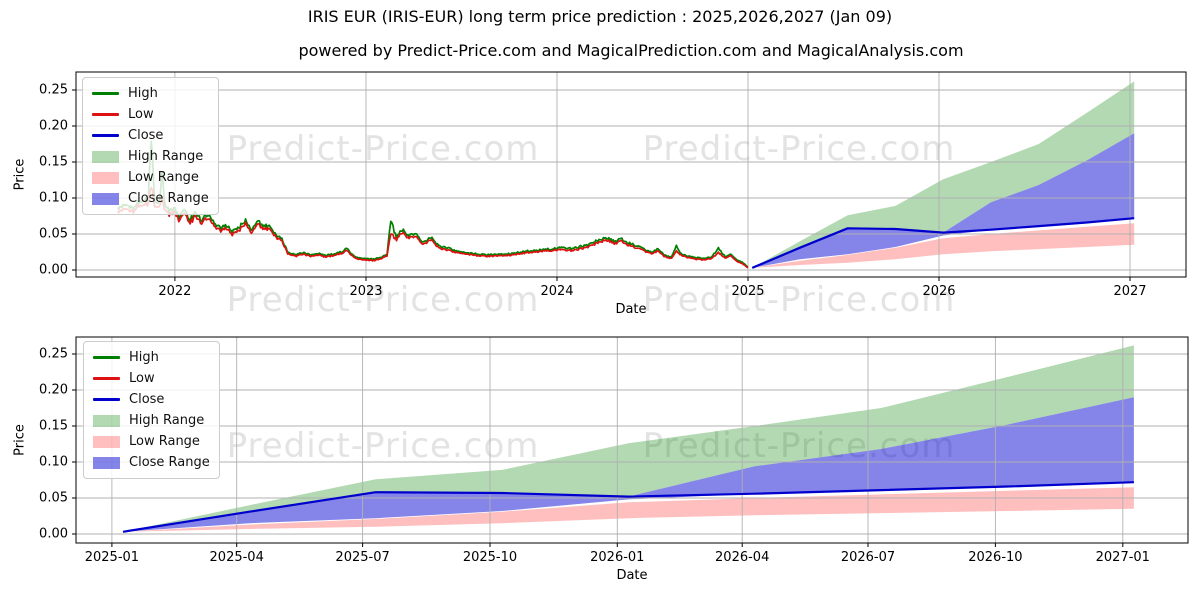  Describe the element at coordinates (432, 227) in the screenshot. I see `chart-top-low-line` at that location.